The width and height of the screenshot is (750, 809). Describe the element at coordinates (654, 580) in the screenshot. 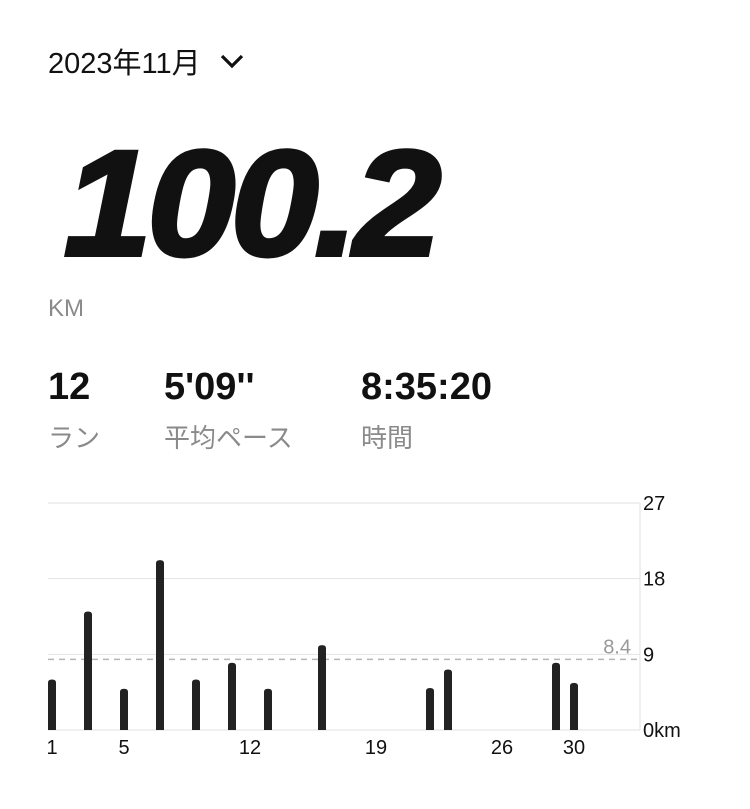

I see `y-tick-label: 18` at that location.